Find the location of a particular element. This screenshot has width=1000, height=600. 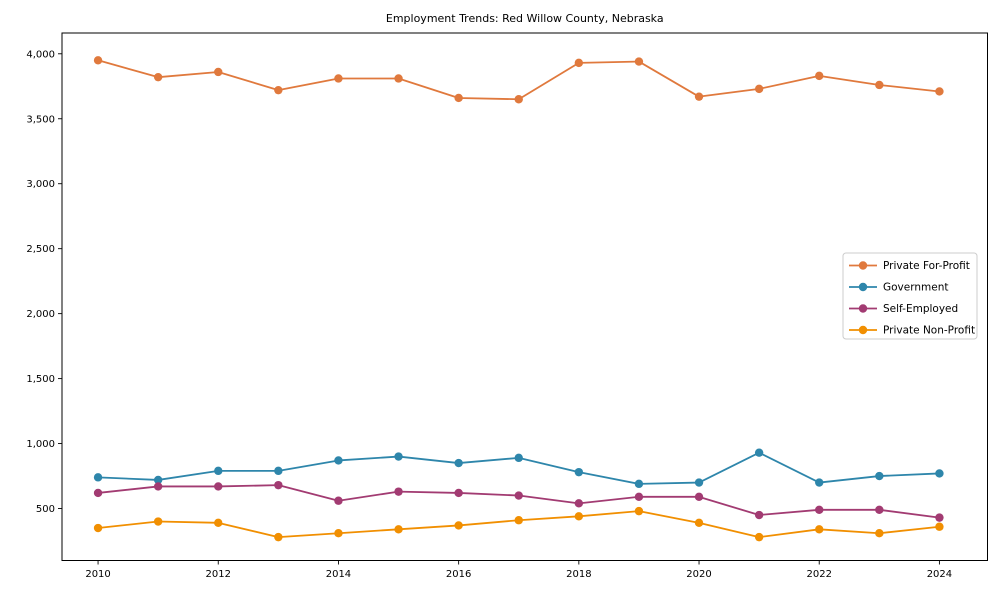

x-axis-tick-label: 2018 is located at coordinates (578, 574).